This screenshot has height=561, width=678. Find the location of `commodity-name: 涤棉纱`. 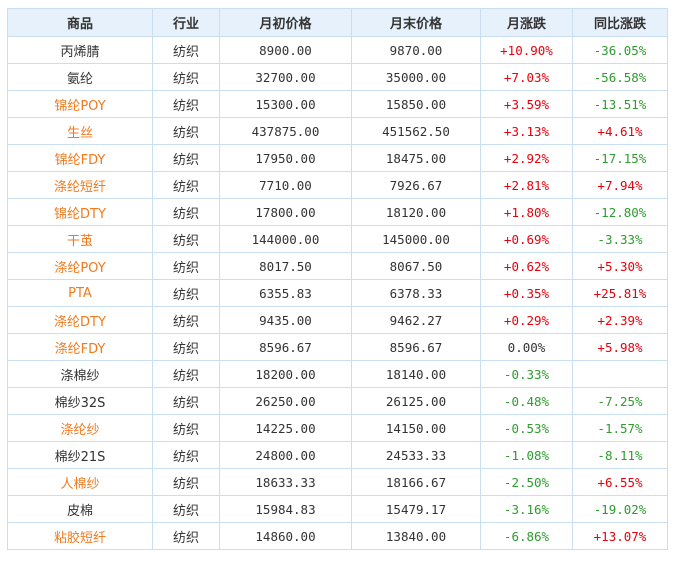

commodity-name: 涤棉纱 is located at coordinates (80, 374).